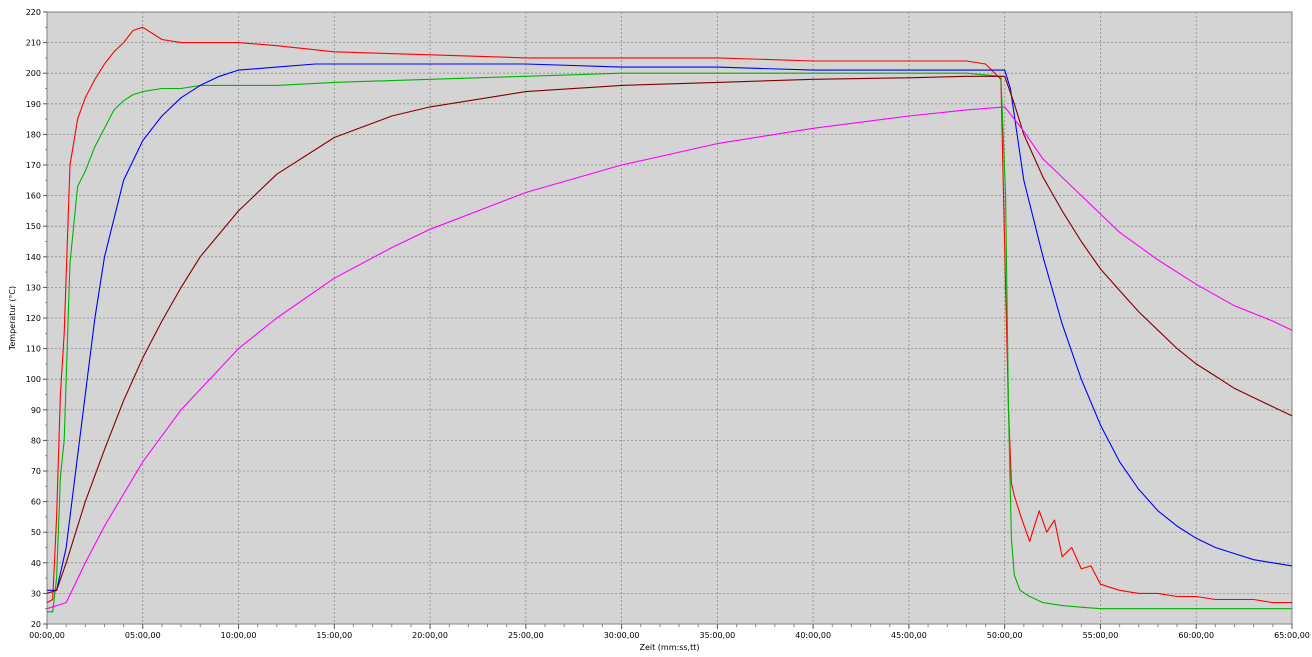 The image size is (1312, 657). Describe the element at coordinates (33, 257) in the screenshot. I see `y-tick-label: 140` at that location.